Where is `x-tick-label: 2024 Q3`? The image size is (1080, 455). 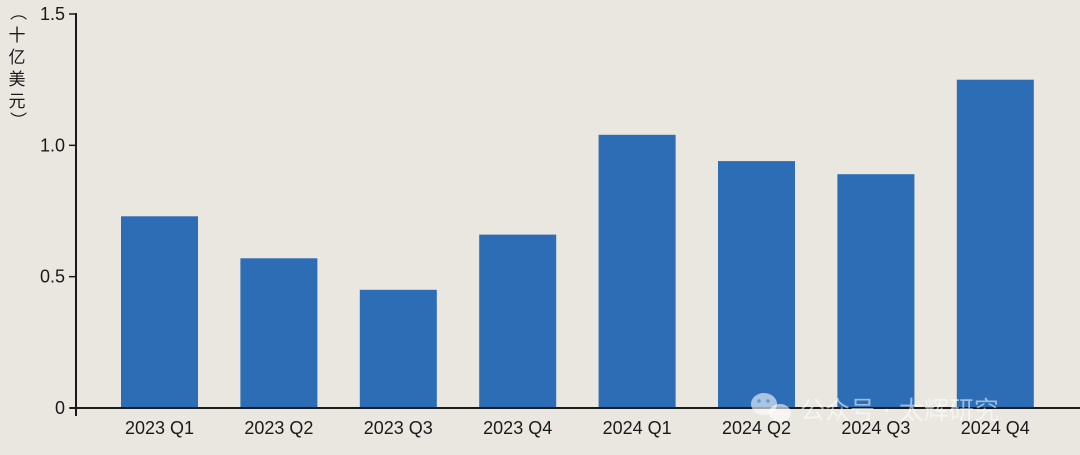 x-tick-label: 2024 Q3 is located at coordinates (875, 428).